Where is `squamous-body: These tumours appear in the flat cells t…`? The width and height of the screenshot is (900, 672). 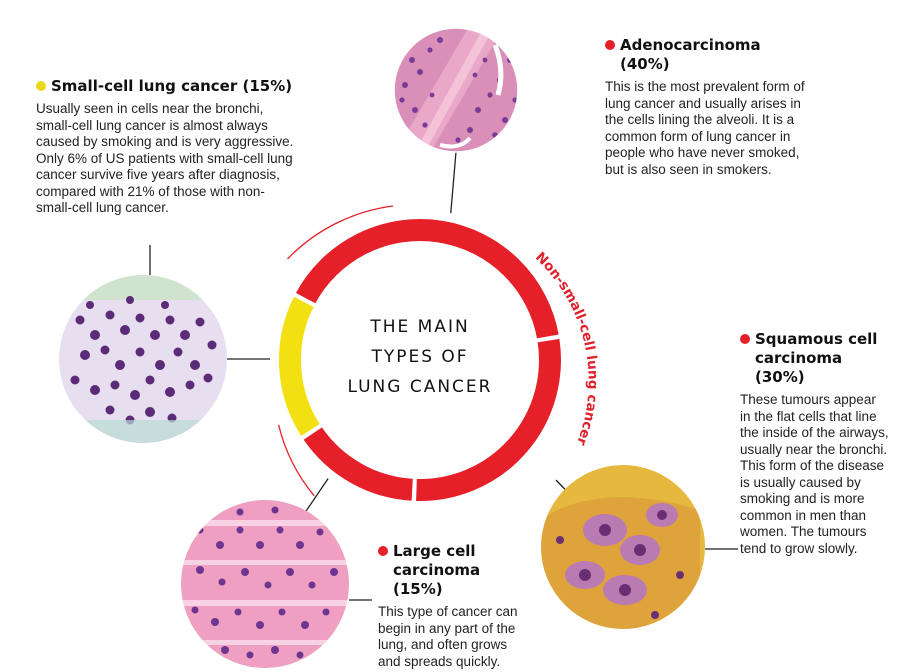 squamous-body: These tumours appear in the flat cells t… is located at coordinates (814, 474).